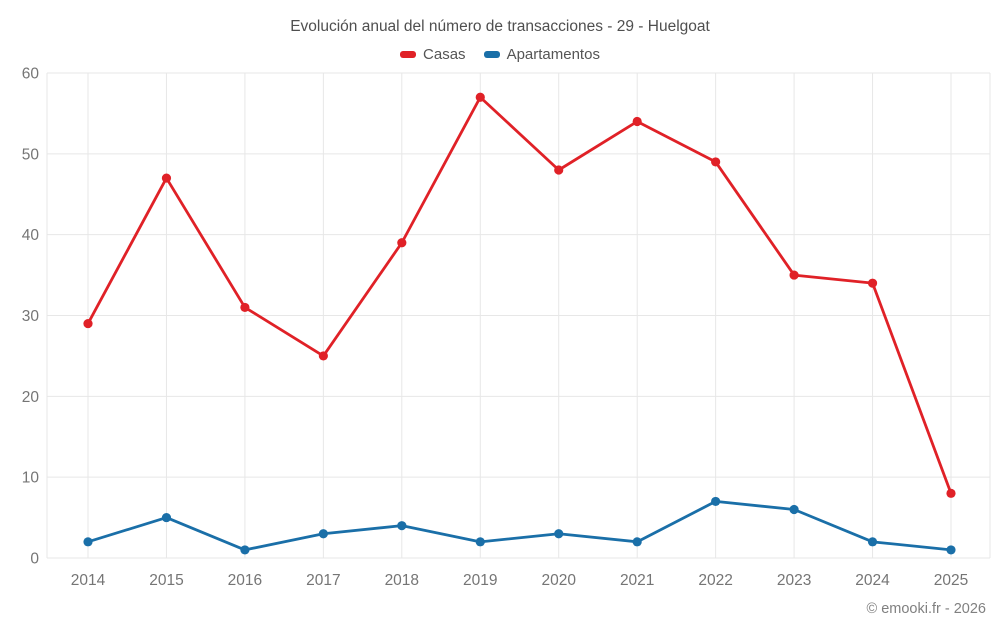 The width and height of the screenshot is (1000, 625). I want to click on data-point-apartamentos-2025, so click(951, 550).